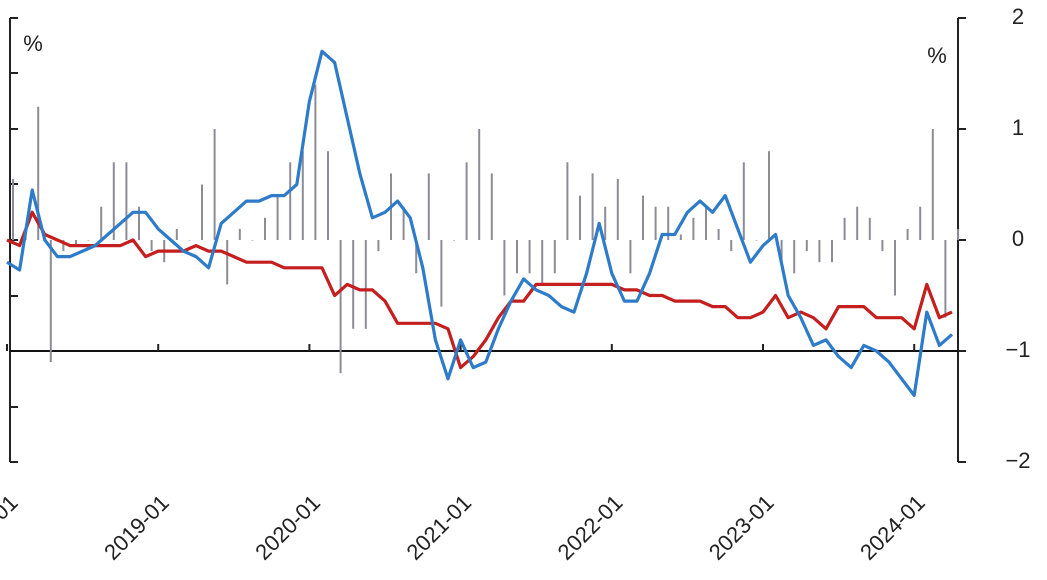 The height and width of the screenshot is (580, 1047). I want to click on x-tick-label: 2021-01, so click(438, 527).